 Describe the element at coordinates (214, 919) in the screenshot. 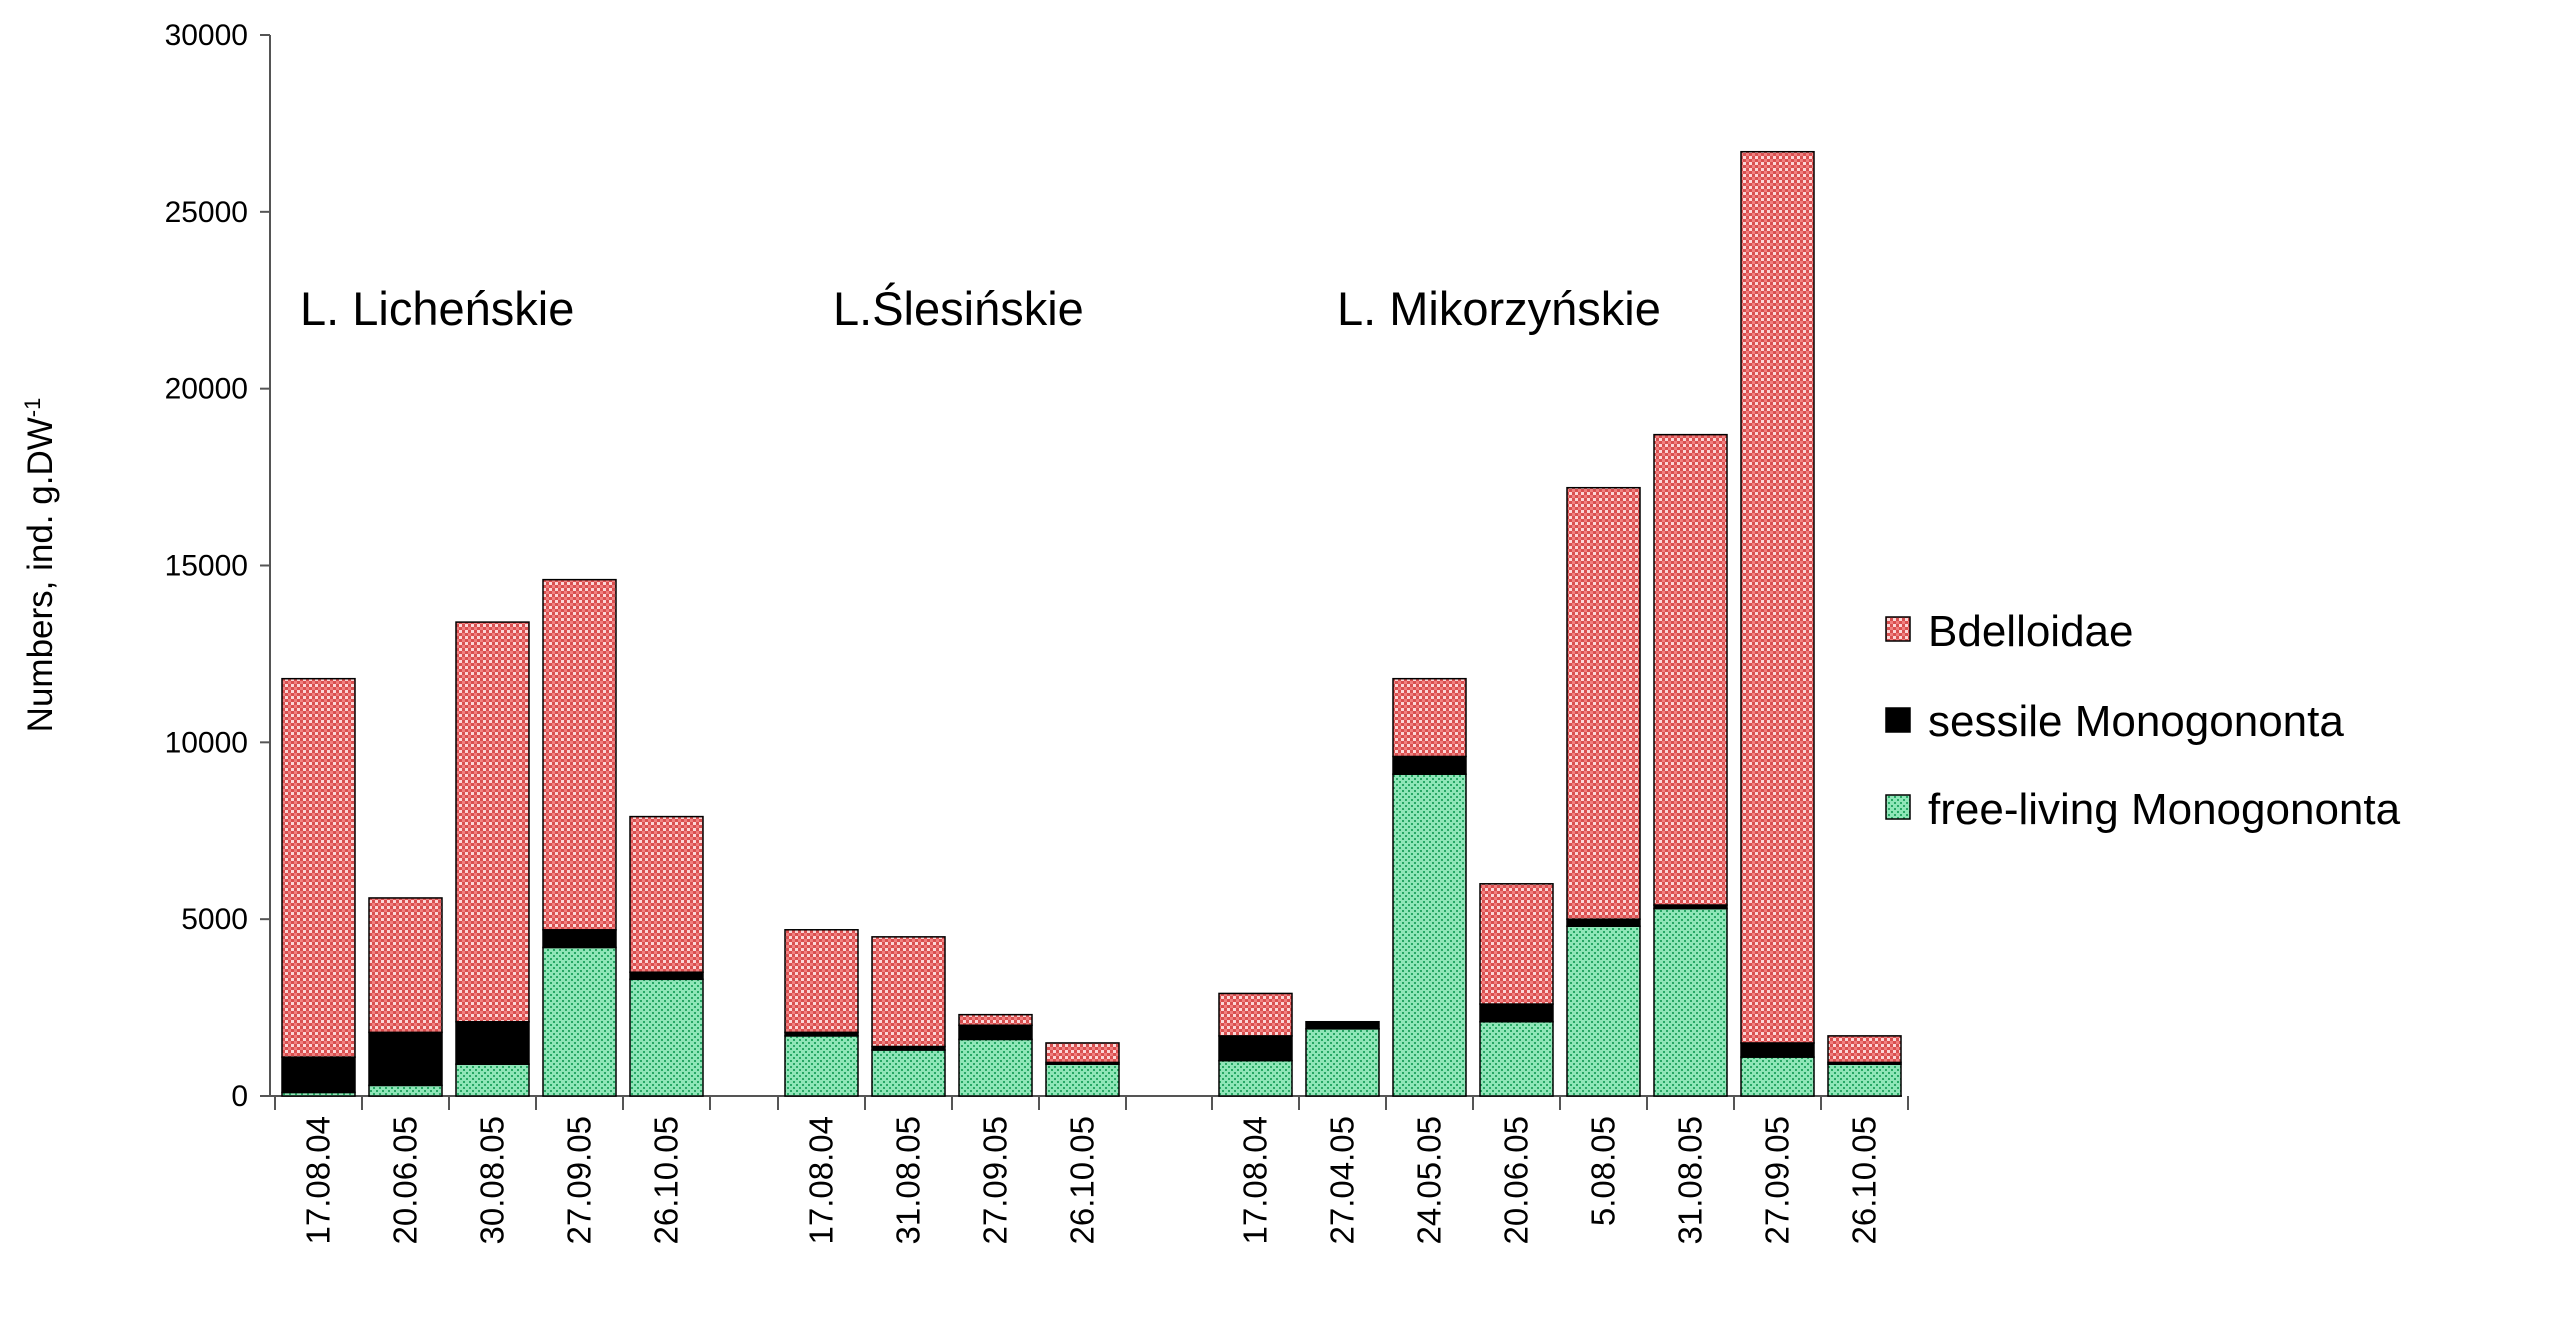

I see `y-tick-label: 5000` at that location.